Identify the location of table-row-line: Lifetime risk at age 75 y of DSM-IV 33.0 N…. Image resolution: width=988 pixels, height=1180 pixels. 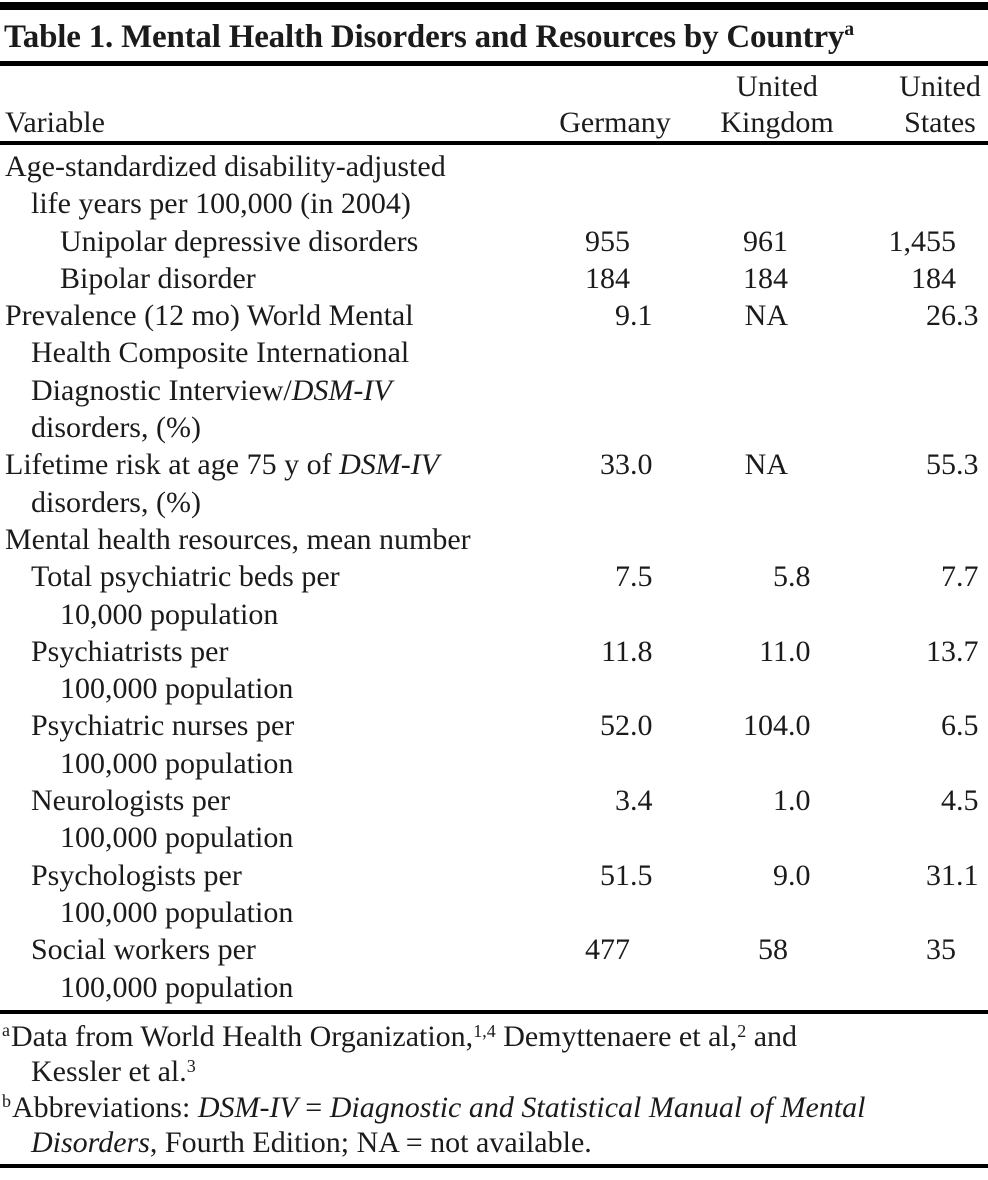
(494, 464).